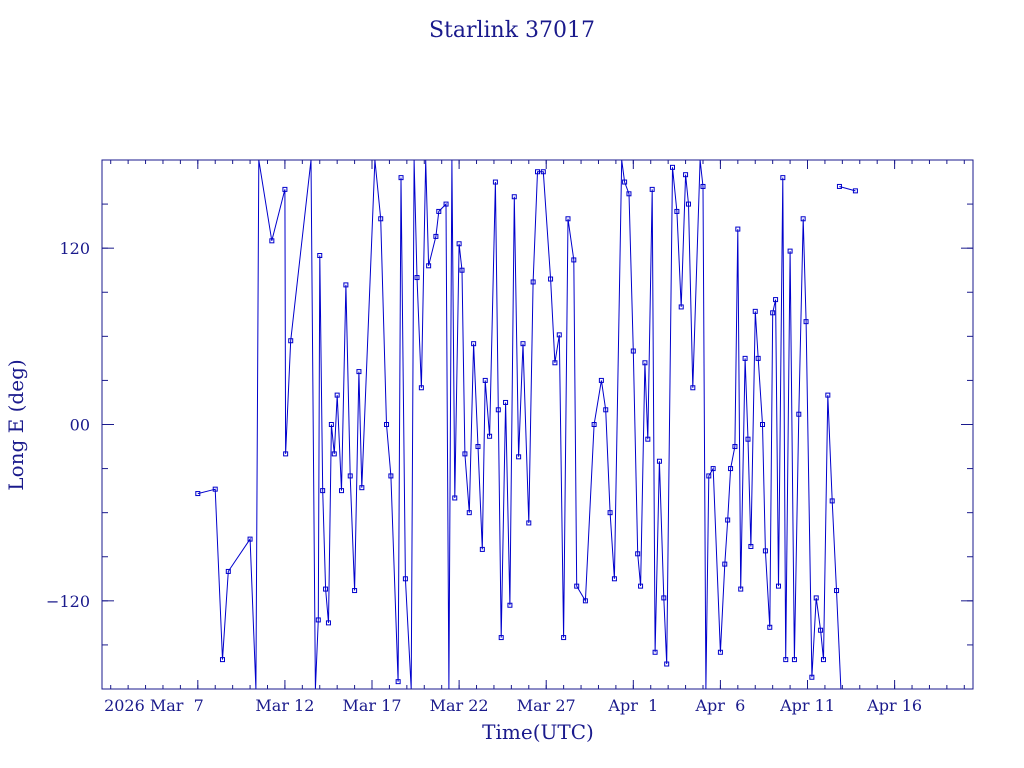 This screenshot has height=768, width=1024. I want to click on y-axis-tick-labels: 120 00 −120, so click(68, 425).